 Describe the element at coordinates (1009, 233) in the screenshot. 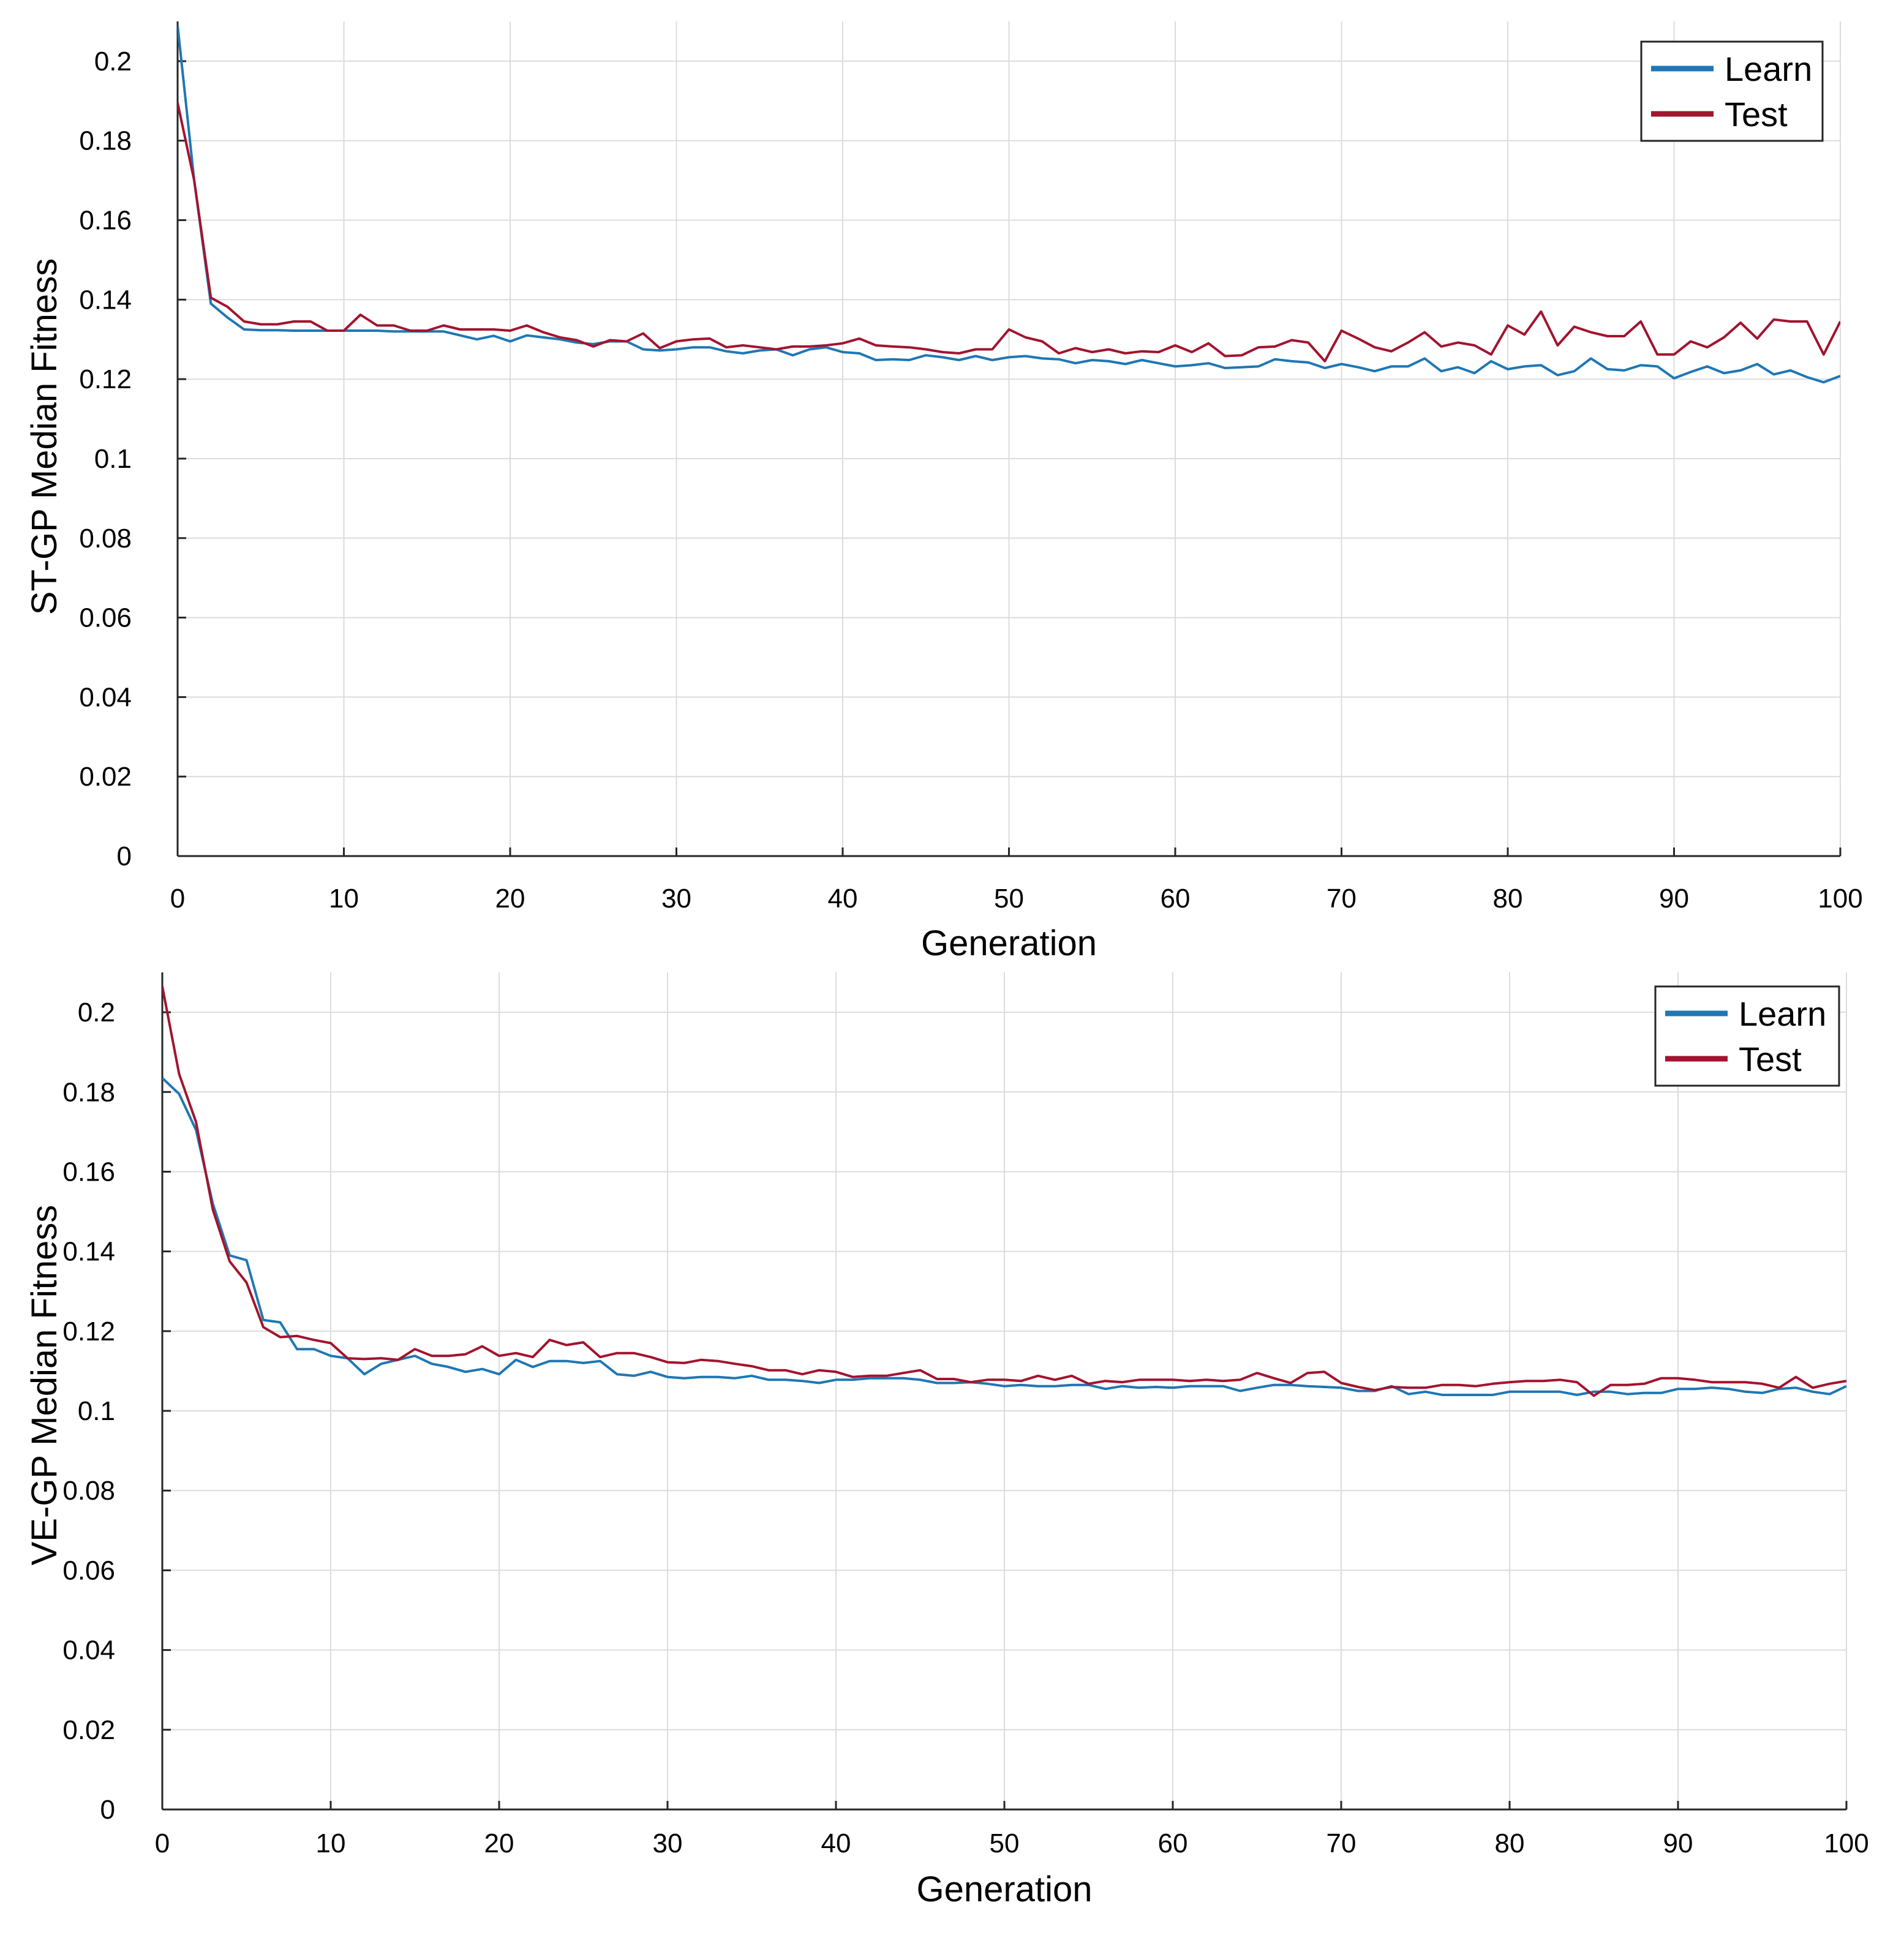

I see `series-line-test` at that location.